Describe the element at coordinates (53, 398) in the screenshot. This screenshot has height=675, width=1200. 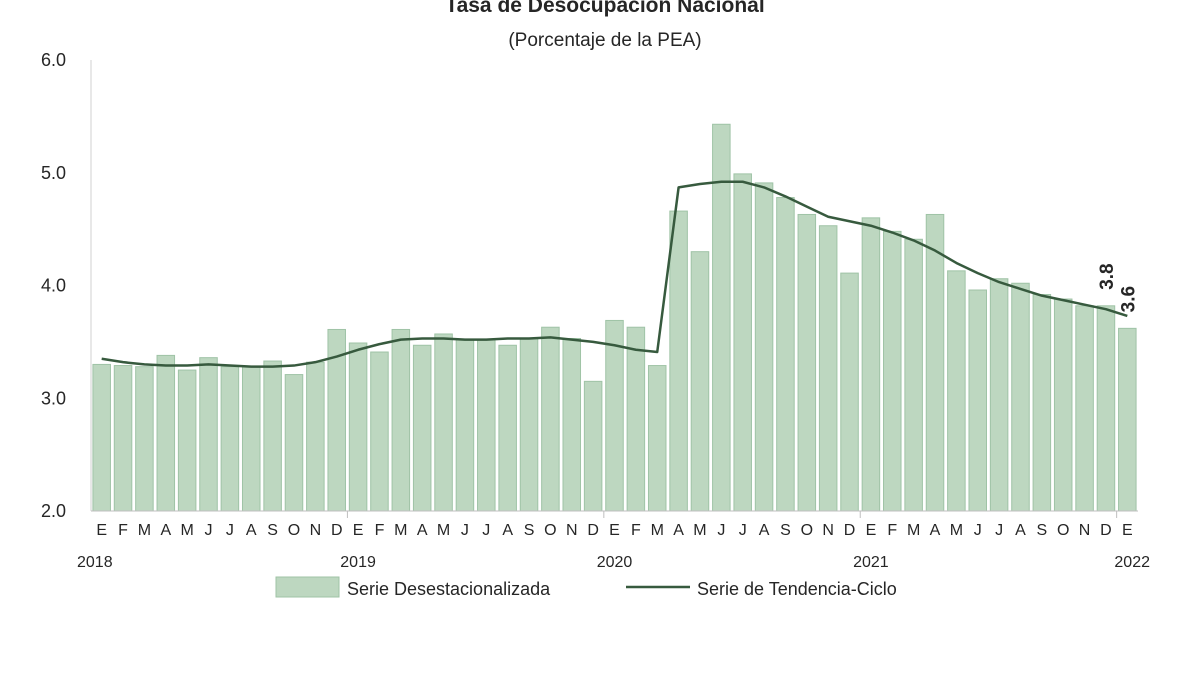
I see `y-tick-label: 3.0` at that location.